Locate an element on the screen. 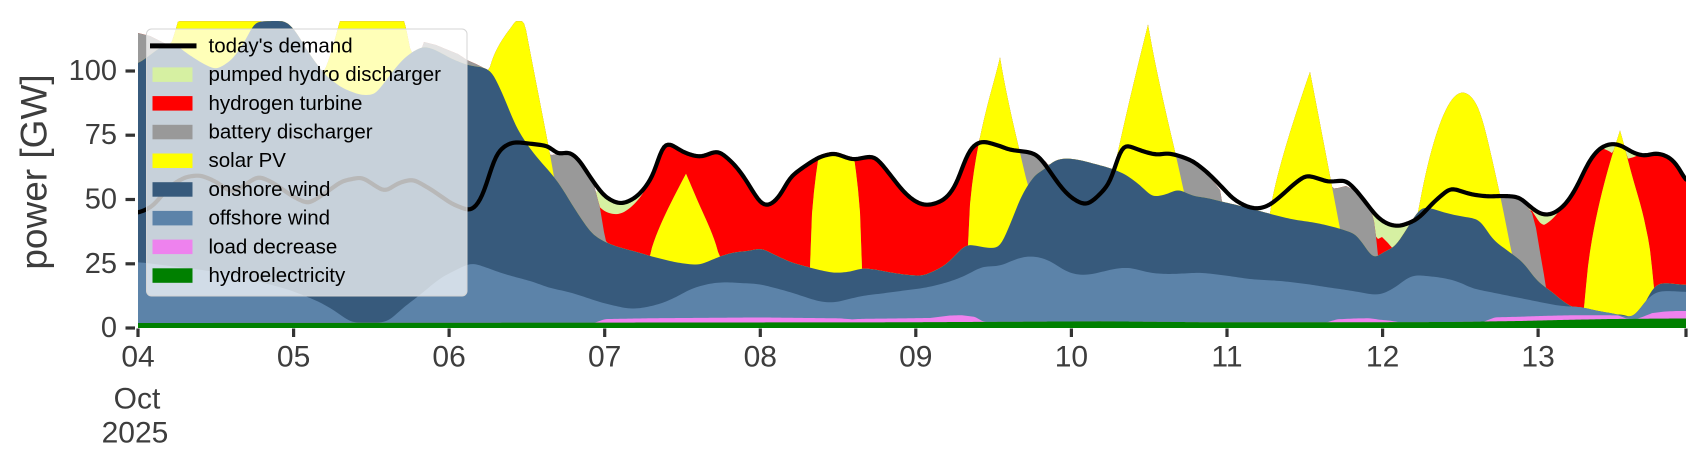 The height and width of the screenshot is (465, 1706). svg-text: battery discharger is located at coordinates (291, 132).